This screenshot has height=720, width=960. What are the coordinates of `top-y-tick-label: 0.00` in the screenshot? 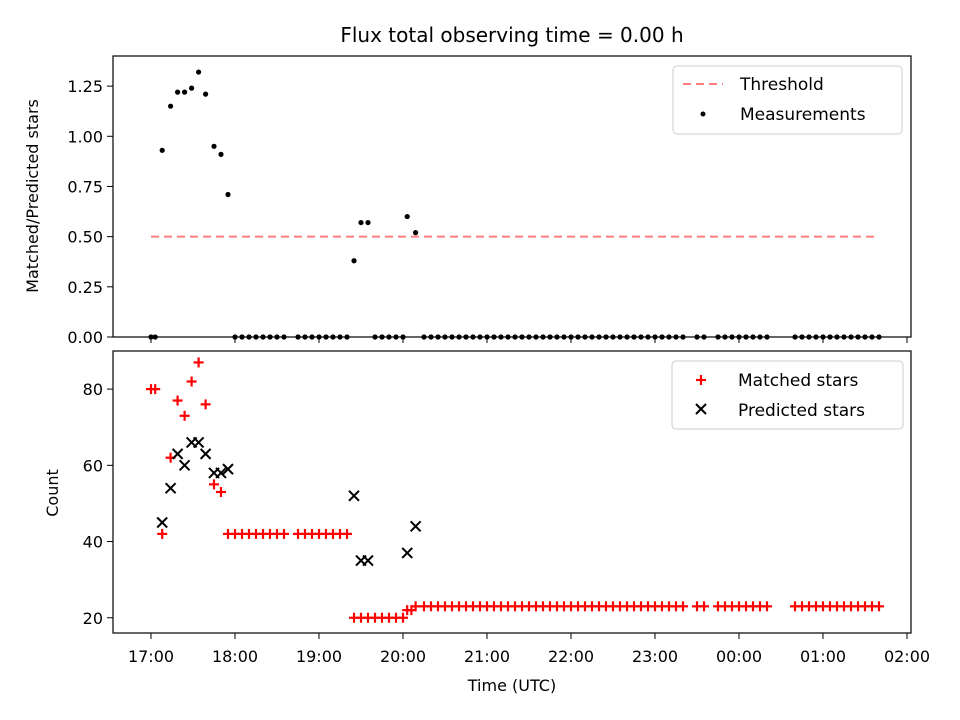 It's located at (85, 337).